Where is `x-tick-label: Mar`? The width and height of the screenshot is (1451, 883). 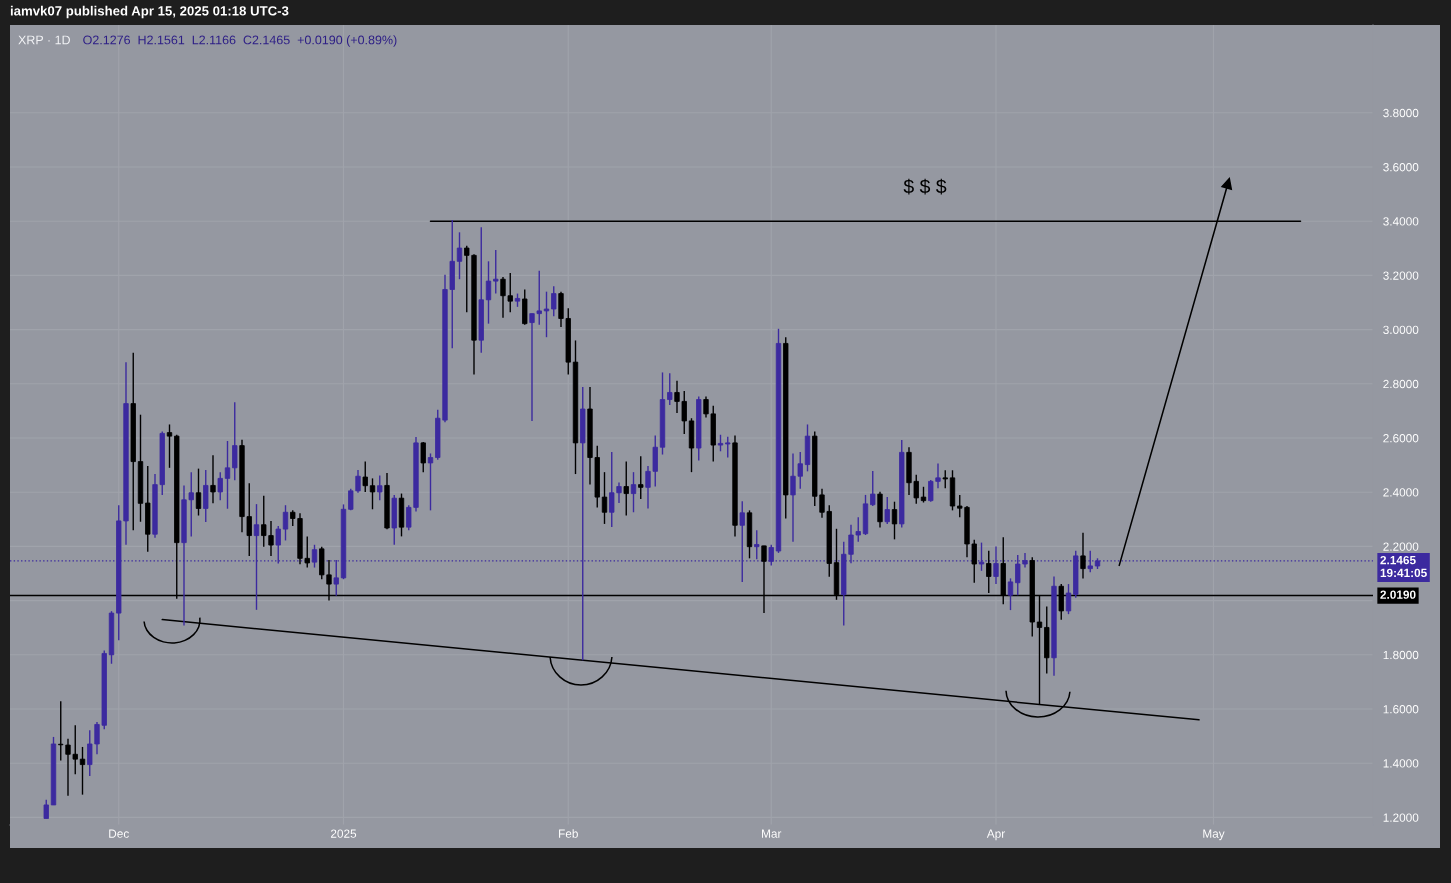 x-tick-label: Mar is located at coordinates (772, 833).